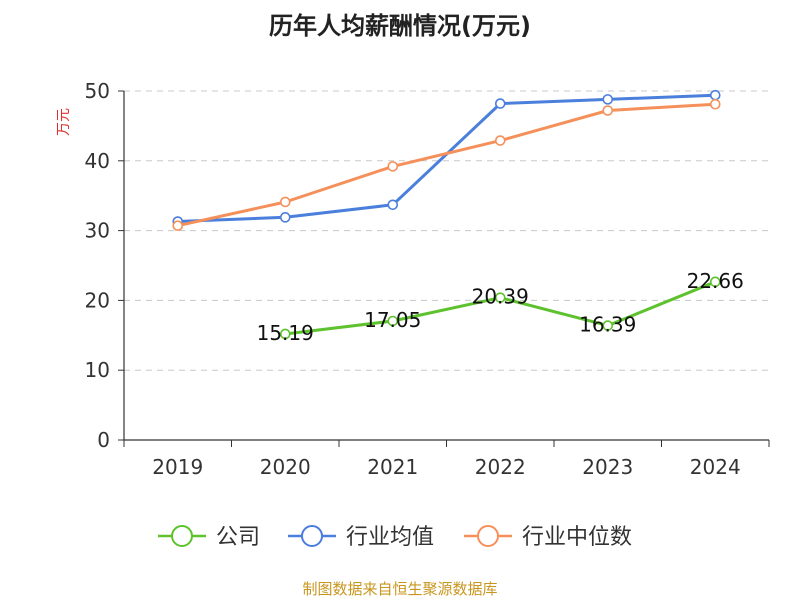 This screenshot has width=800, height=600. Describe the element at coordinates (607, 467) in the screenshot. I see `x-tick-label: 2023` at that location.